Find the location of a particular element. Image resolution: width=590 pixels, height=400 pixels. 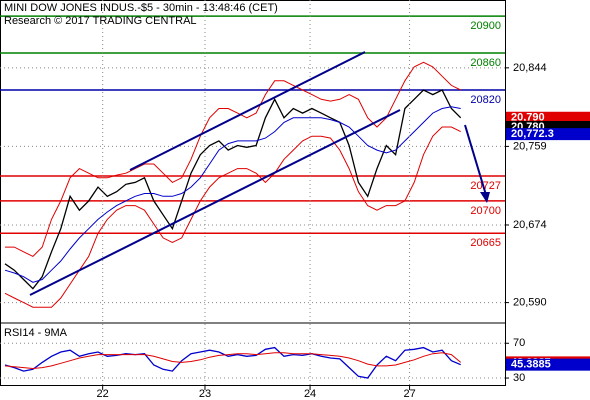

x-tick-label: 27 is located at coordinates (409, 394).